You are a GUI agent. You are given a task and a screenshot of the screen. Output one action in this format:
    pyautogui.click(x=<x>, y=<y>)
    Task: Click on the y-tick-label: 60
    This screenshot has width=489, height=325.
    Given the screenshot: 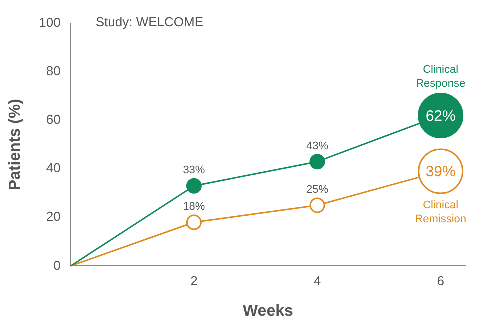 What is the action you would take?
    pyautogui.click(x=53, y=120)
    